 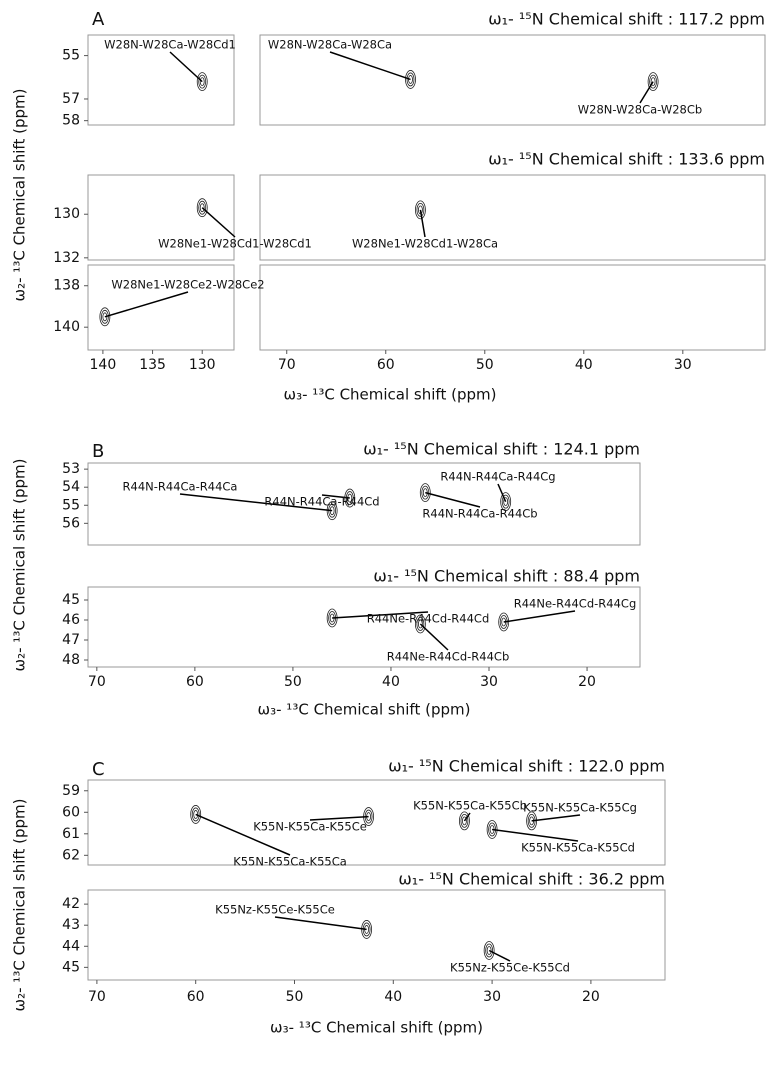 What do you see at coordinates (71, 99) in the screenshot?
I see `y-tick-label: 57` at bounding box center [71, 99].